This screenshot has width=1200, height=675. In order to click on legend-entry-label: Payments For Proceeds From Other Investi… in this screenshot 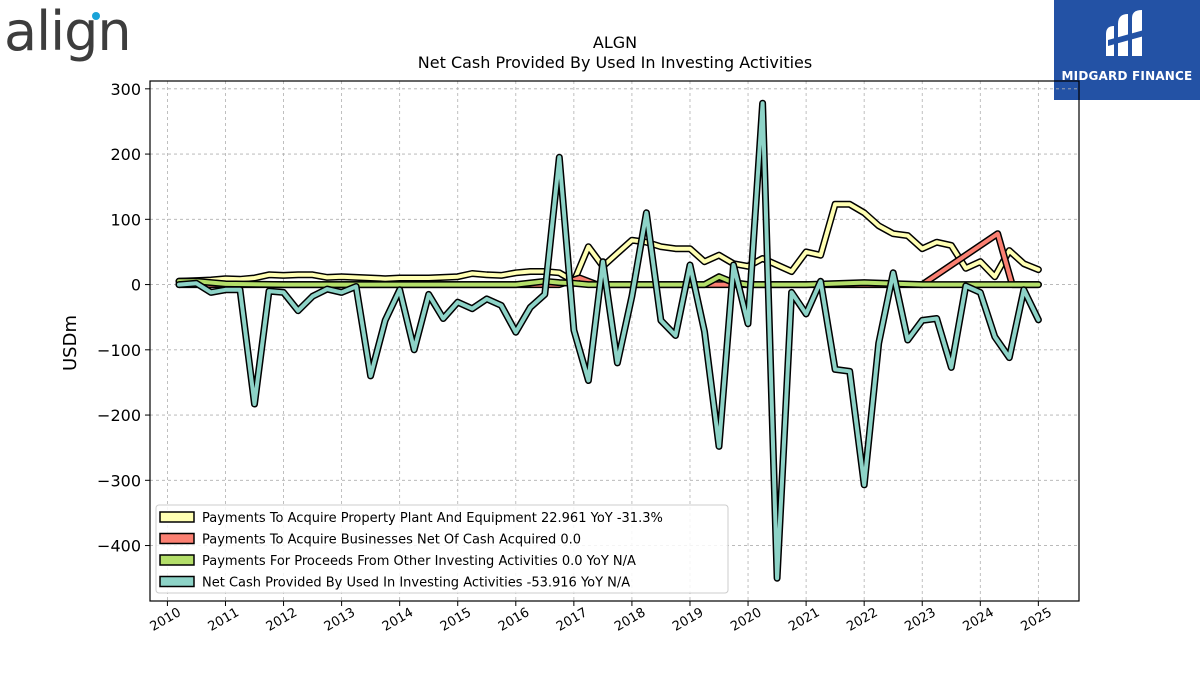, I will do `click(419, 561)`.